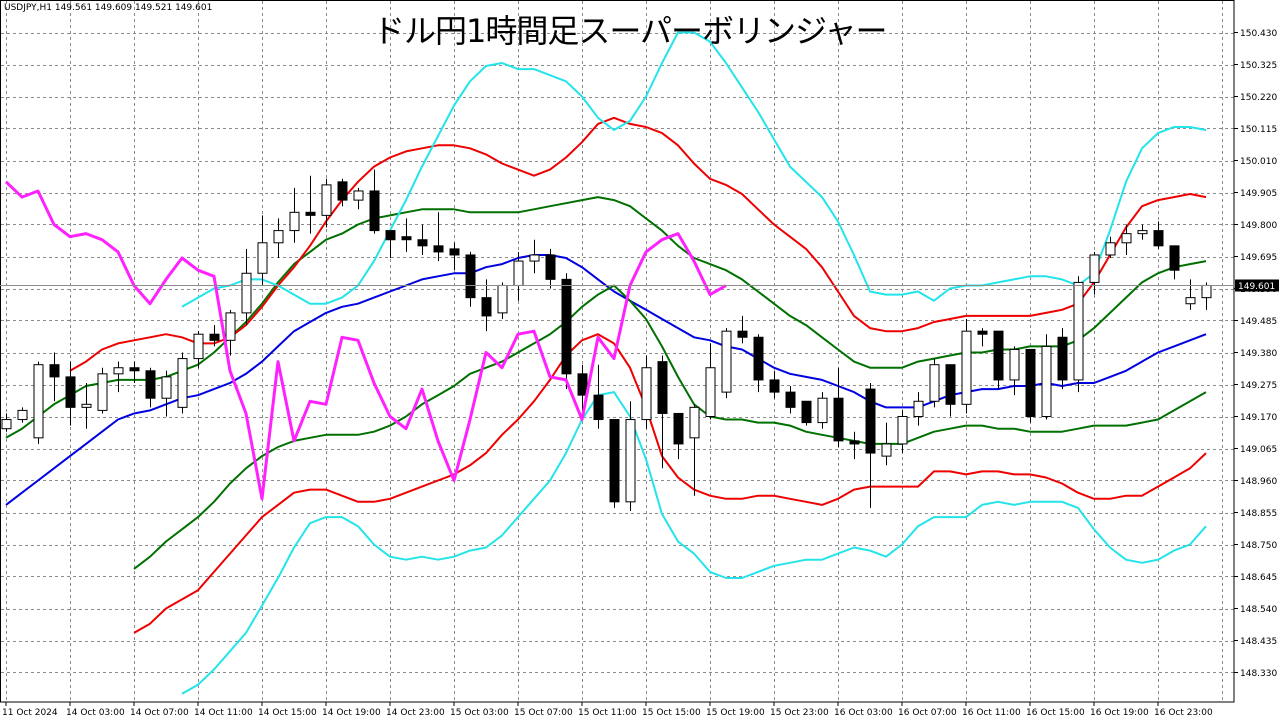 The width and height of the screenshot is (1281, 726). I want to click on x-tick-label: 14 Oct 23:00, so click(415, 713).